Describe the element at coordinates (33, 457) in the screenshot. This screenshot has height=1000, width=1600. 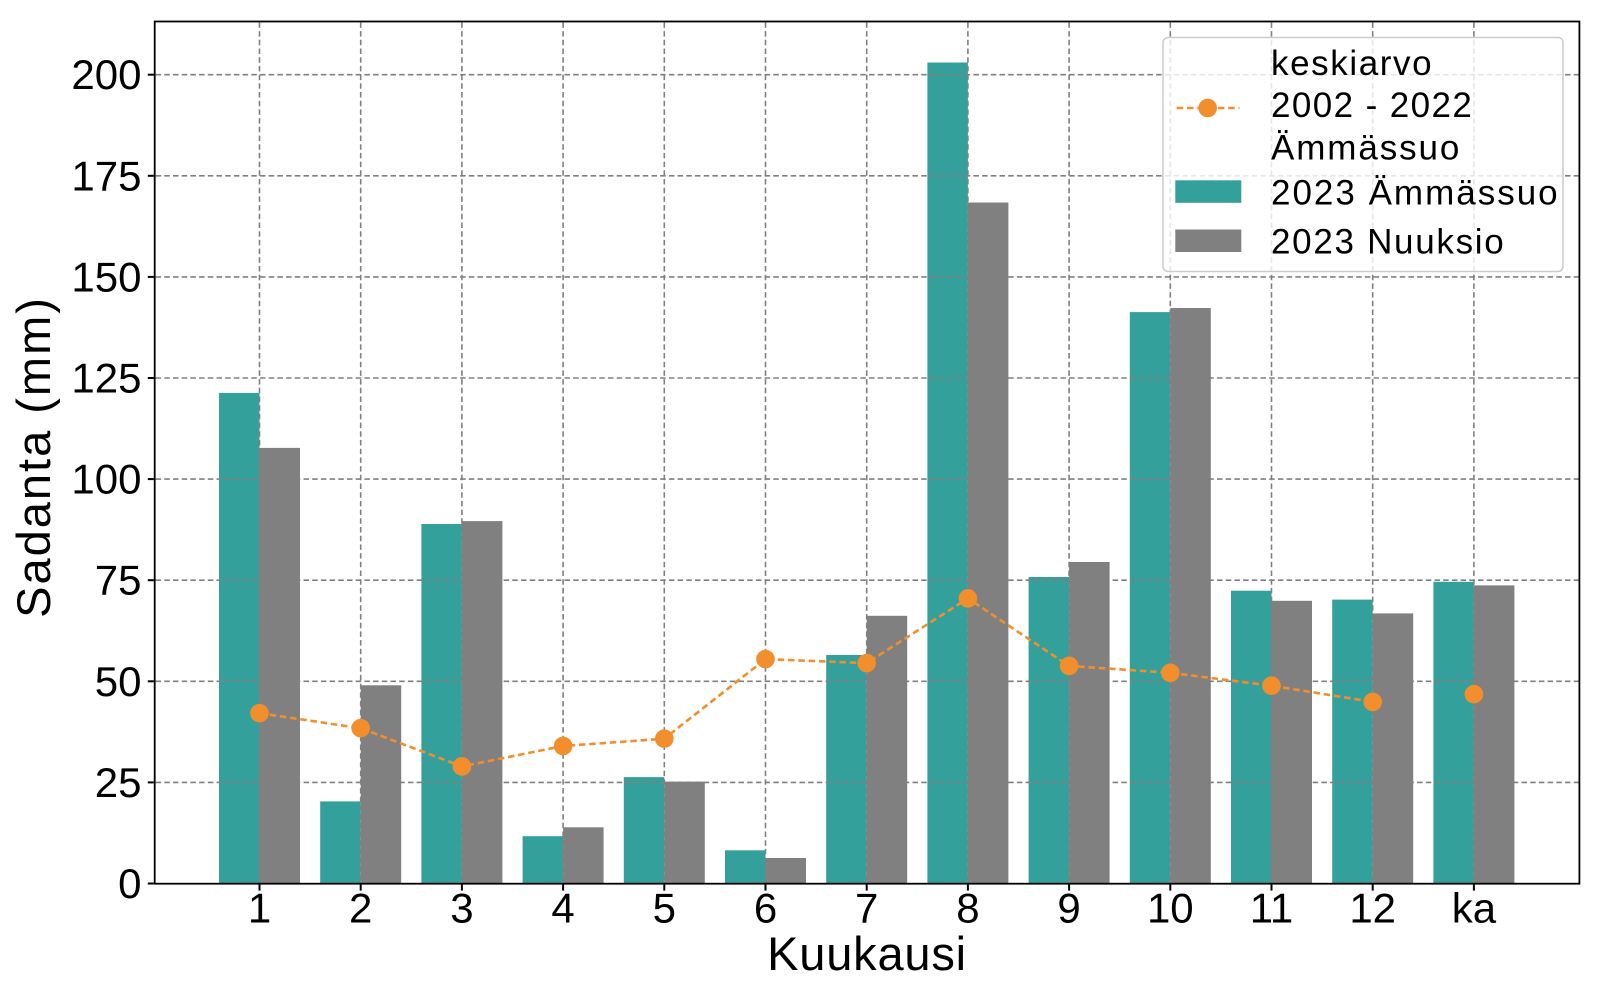
I see `svg-text: Sadanta (mm)` at that location.